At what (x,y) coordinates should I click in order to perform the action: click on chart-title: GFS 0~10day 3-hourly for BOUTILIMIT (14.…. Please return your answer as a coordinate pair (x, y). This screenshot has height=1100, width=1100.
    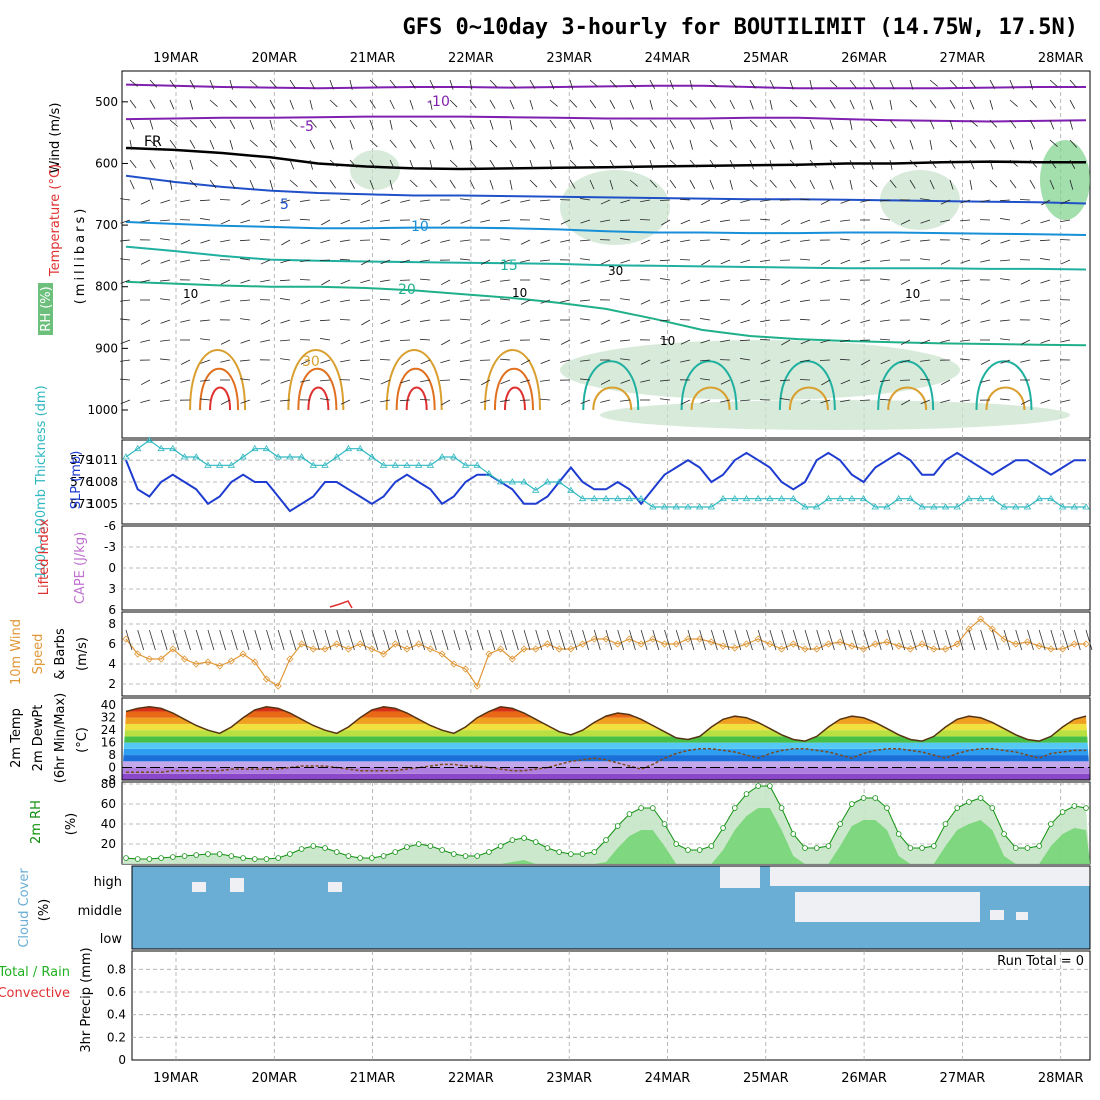
    Looking at the image, I should click on (740, 27).